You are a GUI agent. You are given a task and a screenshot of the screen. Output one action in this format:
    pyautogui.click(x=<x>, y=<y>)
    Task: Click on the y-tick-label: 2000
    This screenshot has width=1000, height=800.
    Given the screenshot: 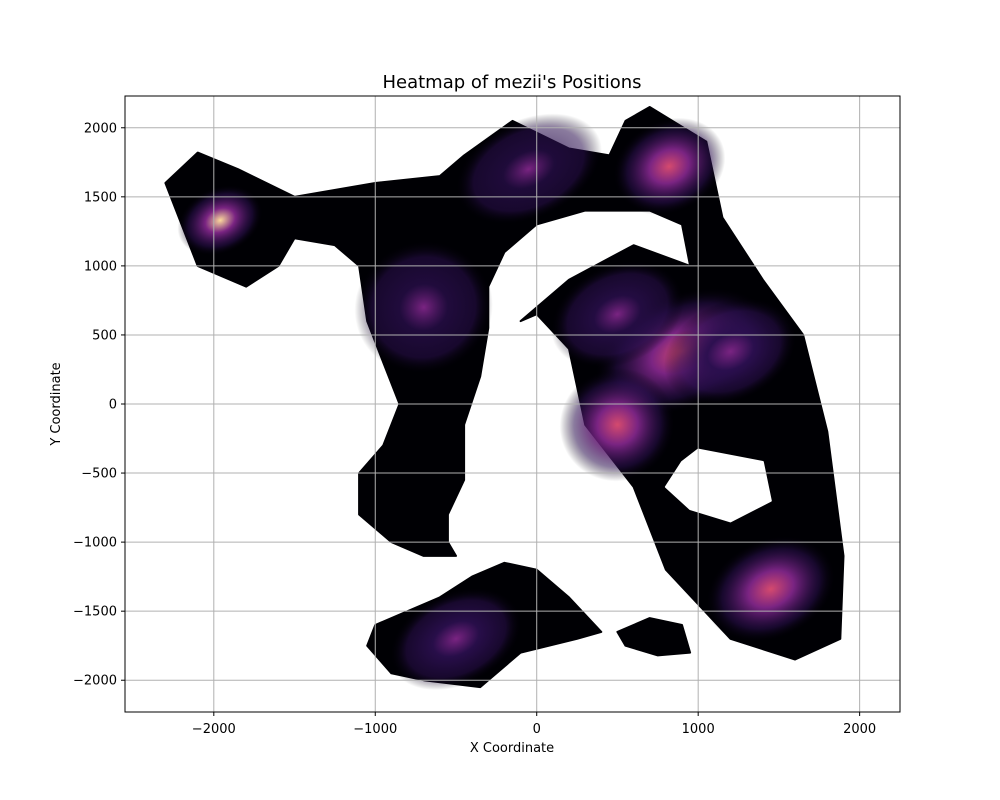 What is the action you would take?
    pyautogui.click(x=100, y=128)
    